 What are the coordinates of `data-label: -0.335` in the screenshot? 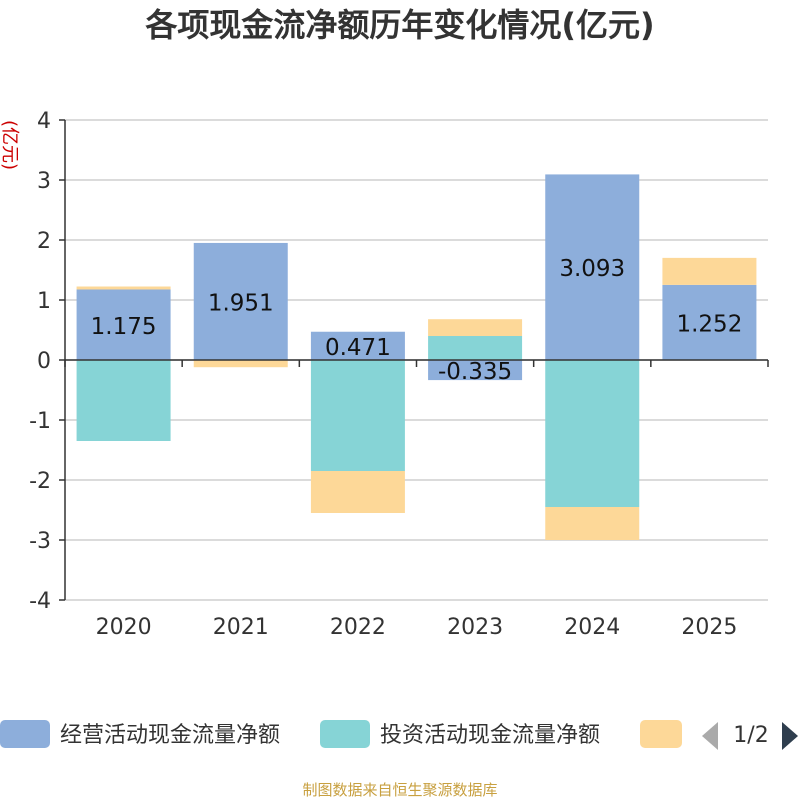 It's located at (475, 372).